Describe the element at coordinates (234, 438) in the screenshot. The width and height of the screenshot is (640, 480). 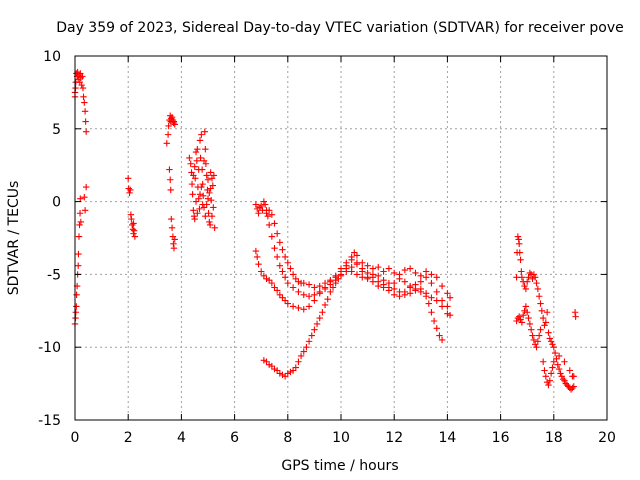
I see `x-tick-label: 6` at that location.